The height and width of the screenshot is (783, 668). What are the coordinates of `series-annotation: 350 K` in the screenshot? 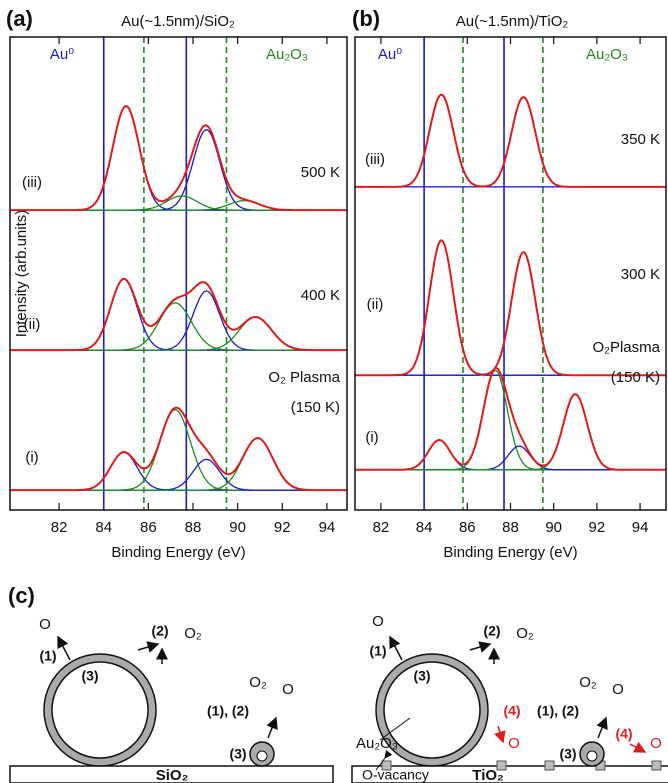 It's located at (640, 139).